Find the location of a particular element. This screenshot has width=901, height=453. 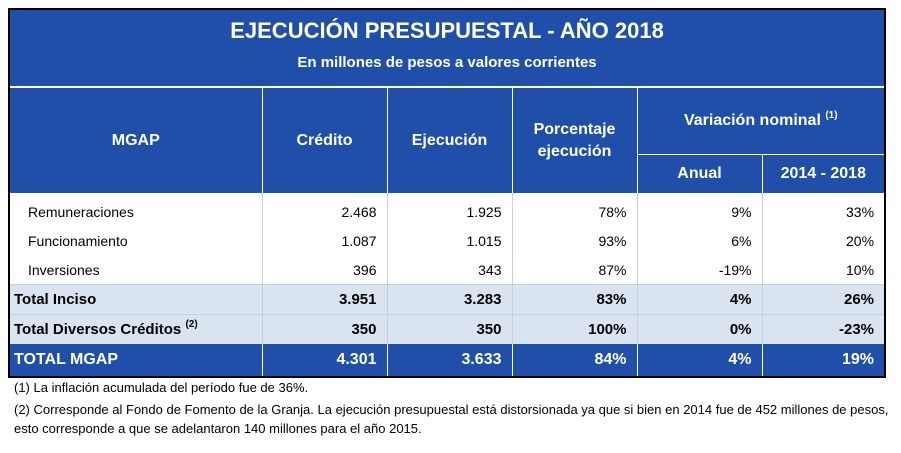

cell-anual: 9% is located at coordinates (700, 209).